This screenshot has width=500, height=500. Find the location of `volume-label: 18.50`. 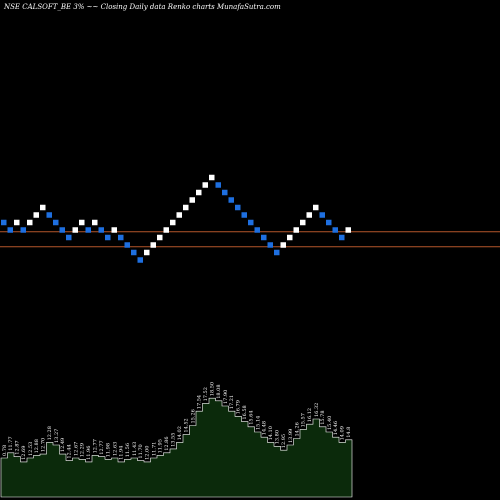

volume-label: 18.50 is located at coordinates (213, 389).